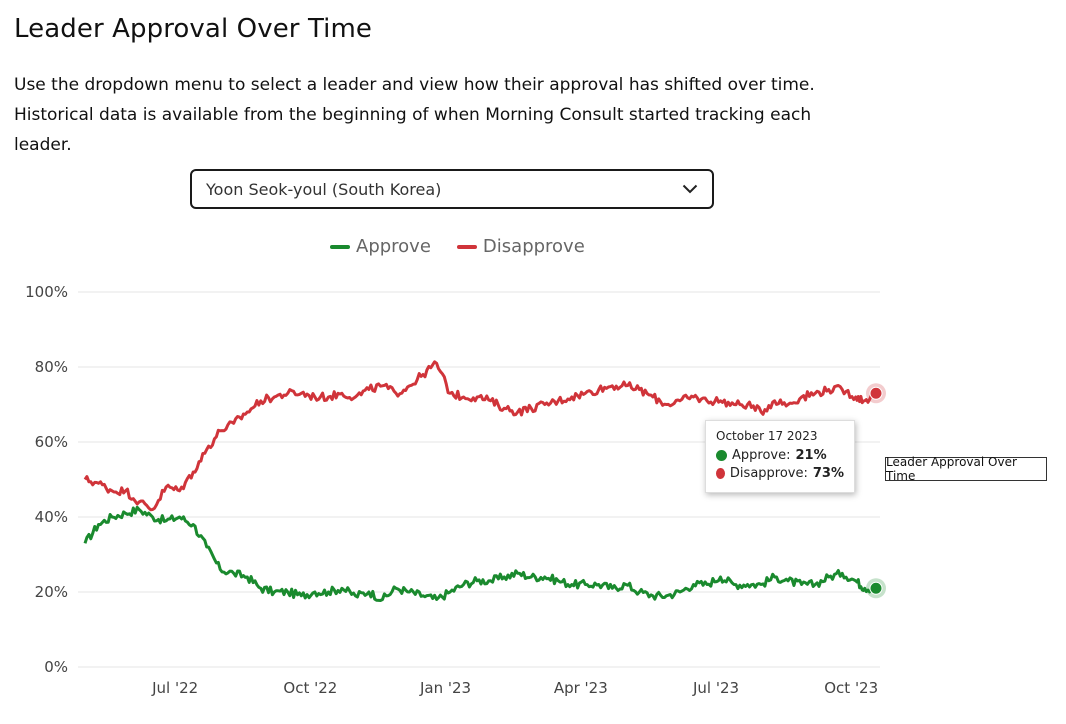 The width and height of the screenshot is (1066, 724). What do you see at coordinates (721, 455) in the screenshot?
I see `tooltip-approve-dot` at bounding box center [721, 455].